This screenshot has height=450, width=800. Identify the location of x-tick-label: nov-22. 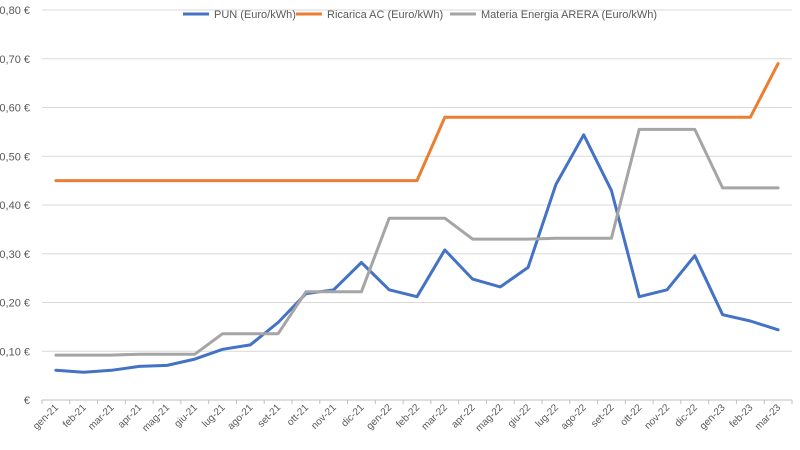
(658, 417).